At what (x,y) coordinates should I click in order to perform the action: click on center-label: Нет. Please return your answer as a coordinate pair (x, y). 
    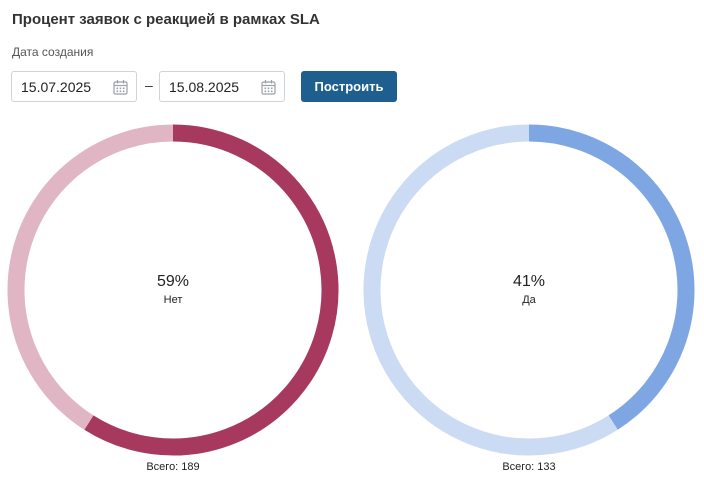
    Looking at the image, I should click on (173, 300).